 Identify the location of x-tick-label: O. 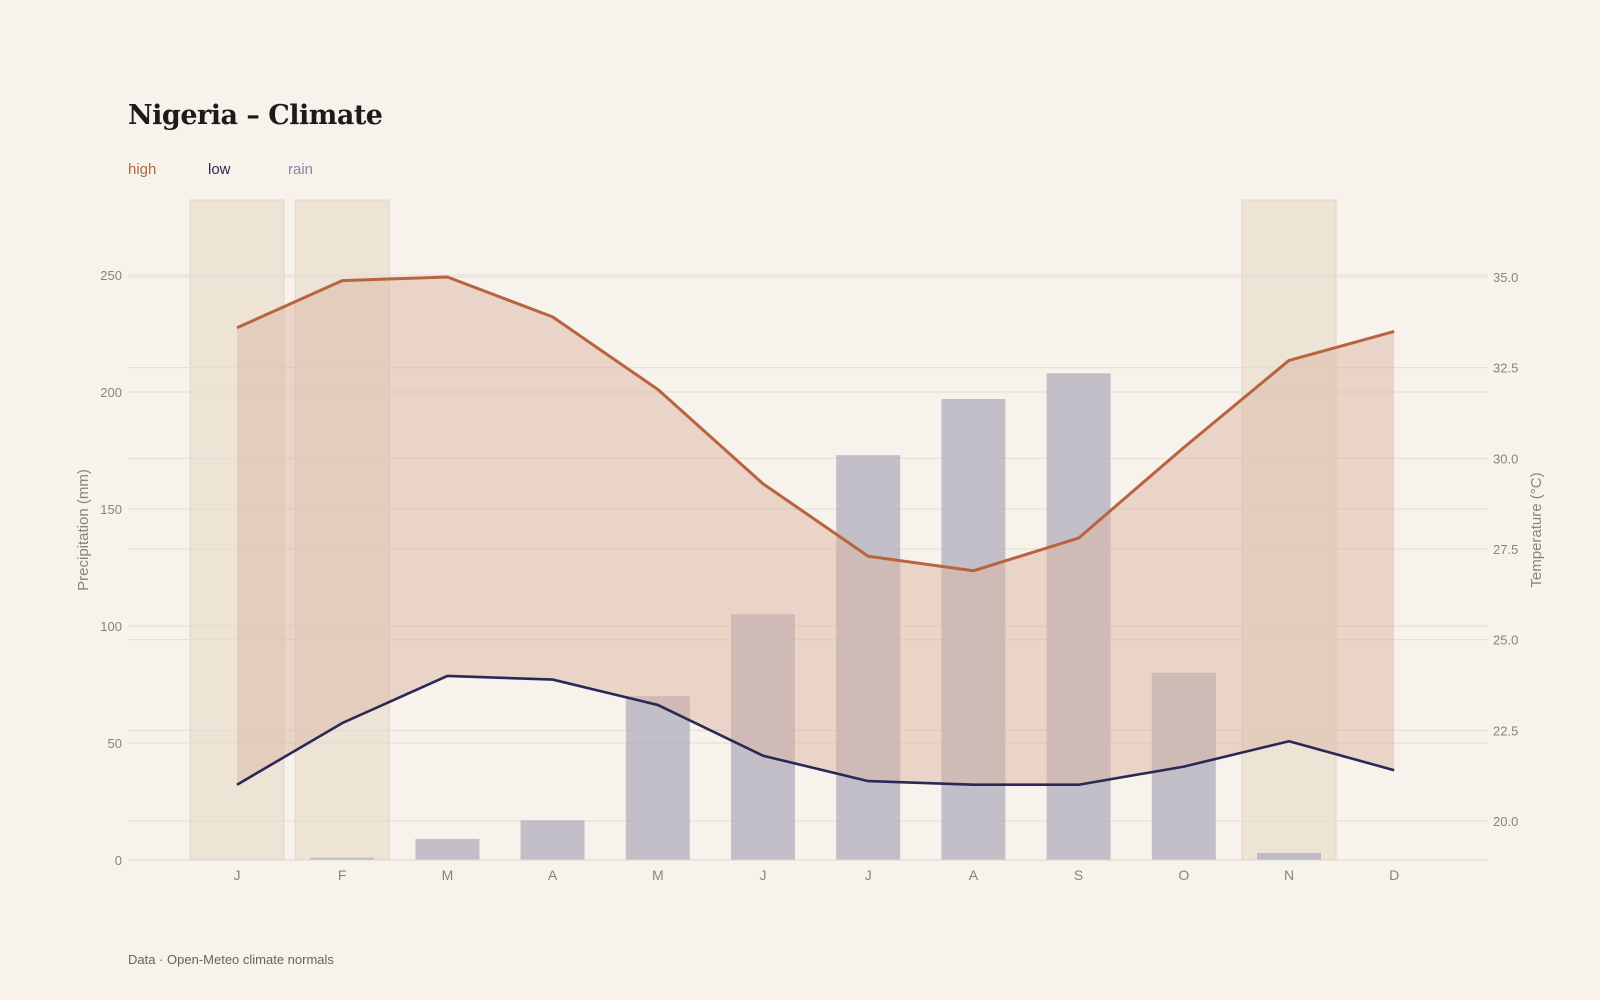
(1183, 875).